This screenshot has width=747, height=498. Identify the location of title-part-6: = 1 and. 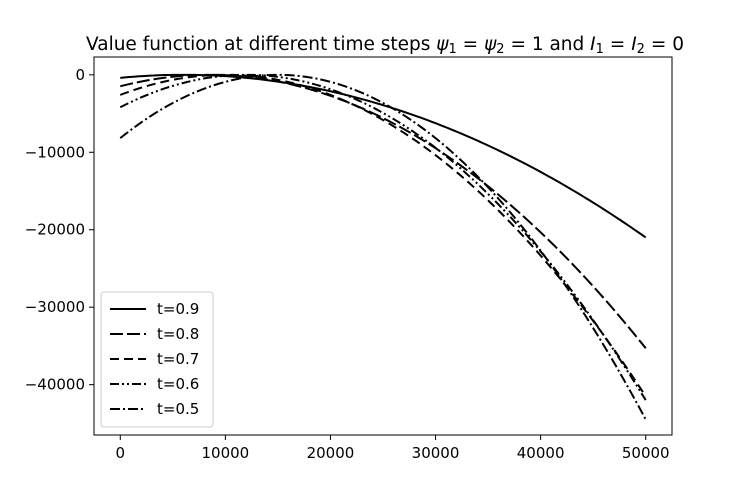
(548, 44).